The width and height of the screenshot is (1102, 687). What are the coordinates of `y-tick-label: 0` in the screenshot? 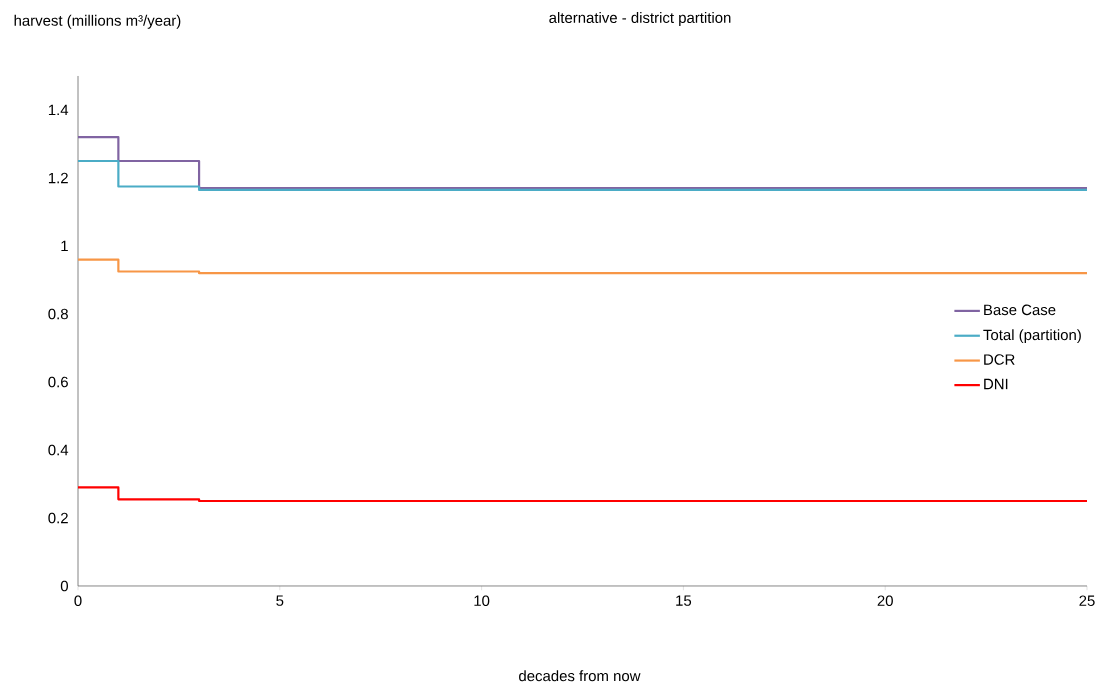 It's located at (64, 586).